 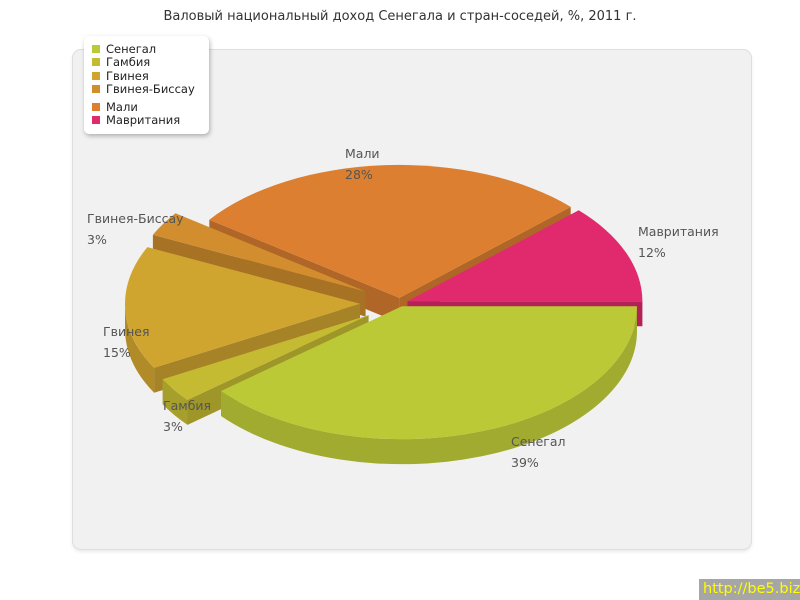 What do you see at coordinates (117, 352) in the screenshot?
I see `slice-label-percent: 15%` at bounding box center [117, 352].